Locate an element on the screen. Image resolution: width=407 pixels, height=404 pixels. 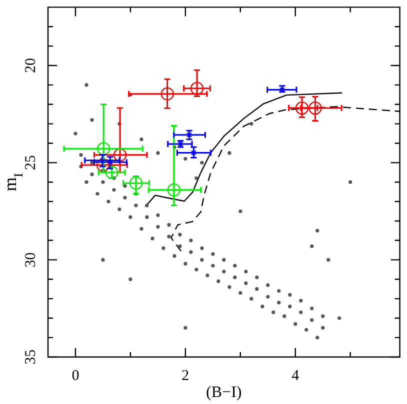
y-tick-label: 30 is located at coordinates (31, 260).